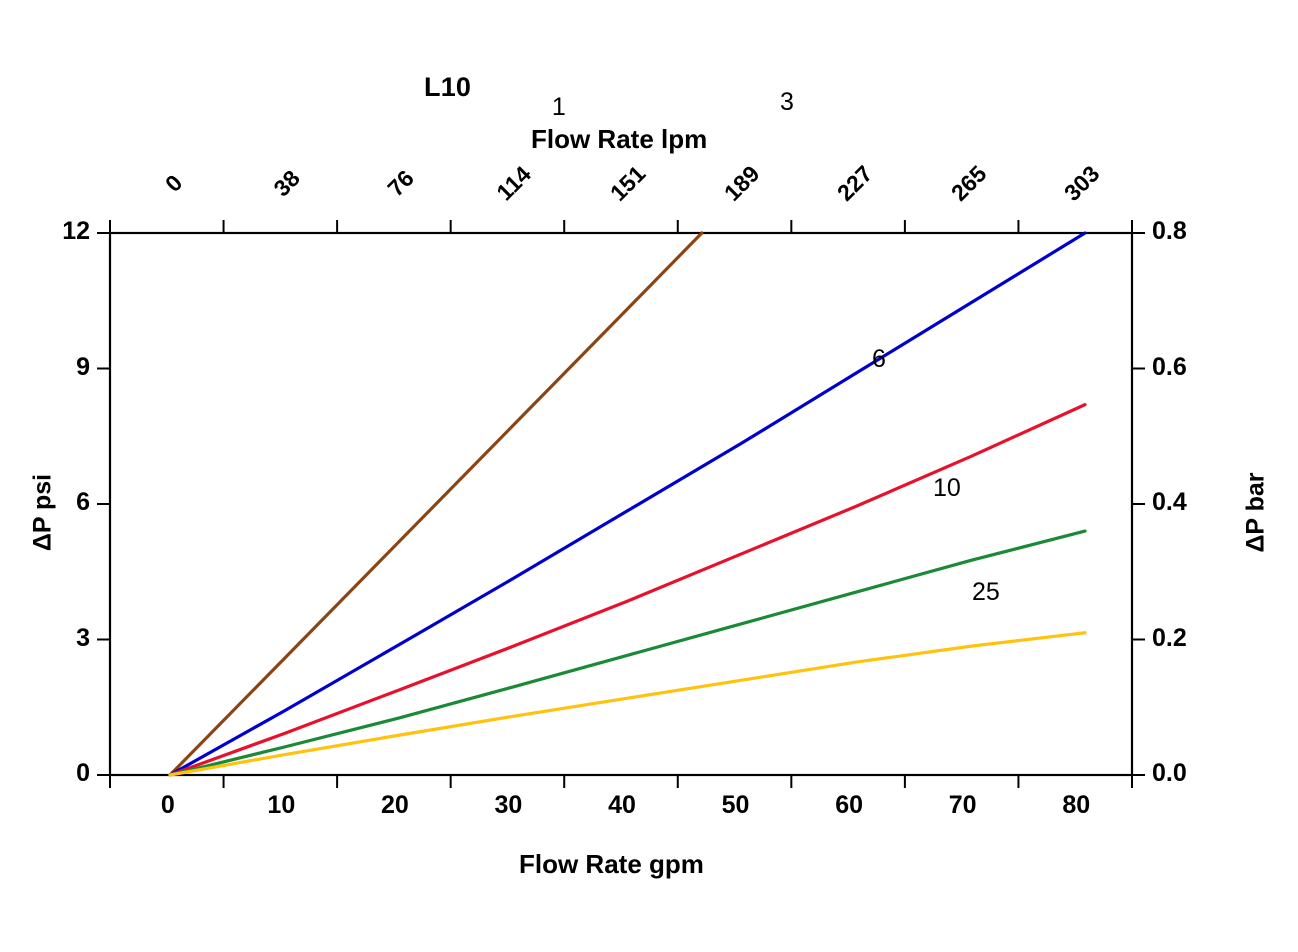 This screenshot has height=952, width=1298. I want to click on y2-tick-label-0-0: 0.0, so click(1169, 773).